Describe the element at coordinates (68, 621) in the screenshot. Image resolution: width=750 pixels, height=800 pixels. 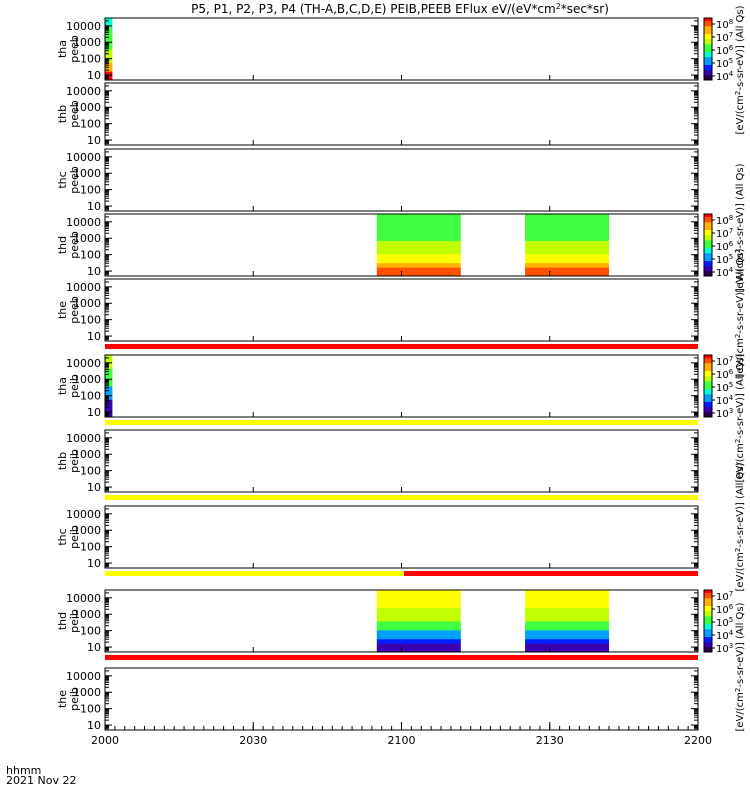
I see `panel-ylabel: thdpeib` at that location.